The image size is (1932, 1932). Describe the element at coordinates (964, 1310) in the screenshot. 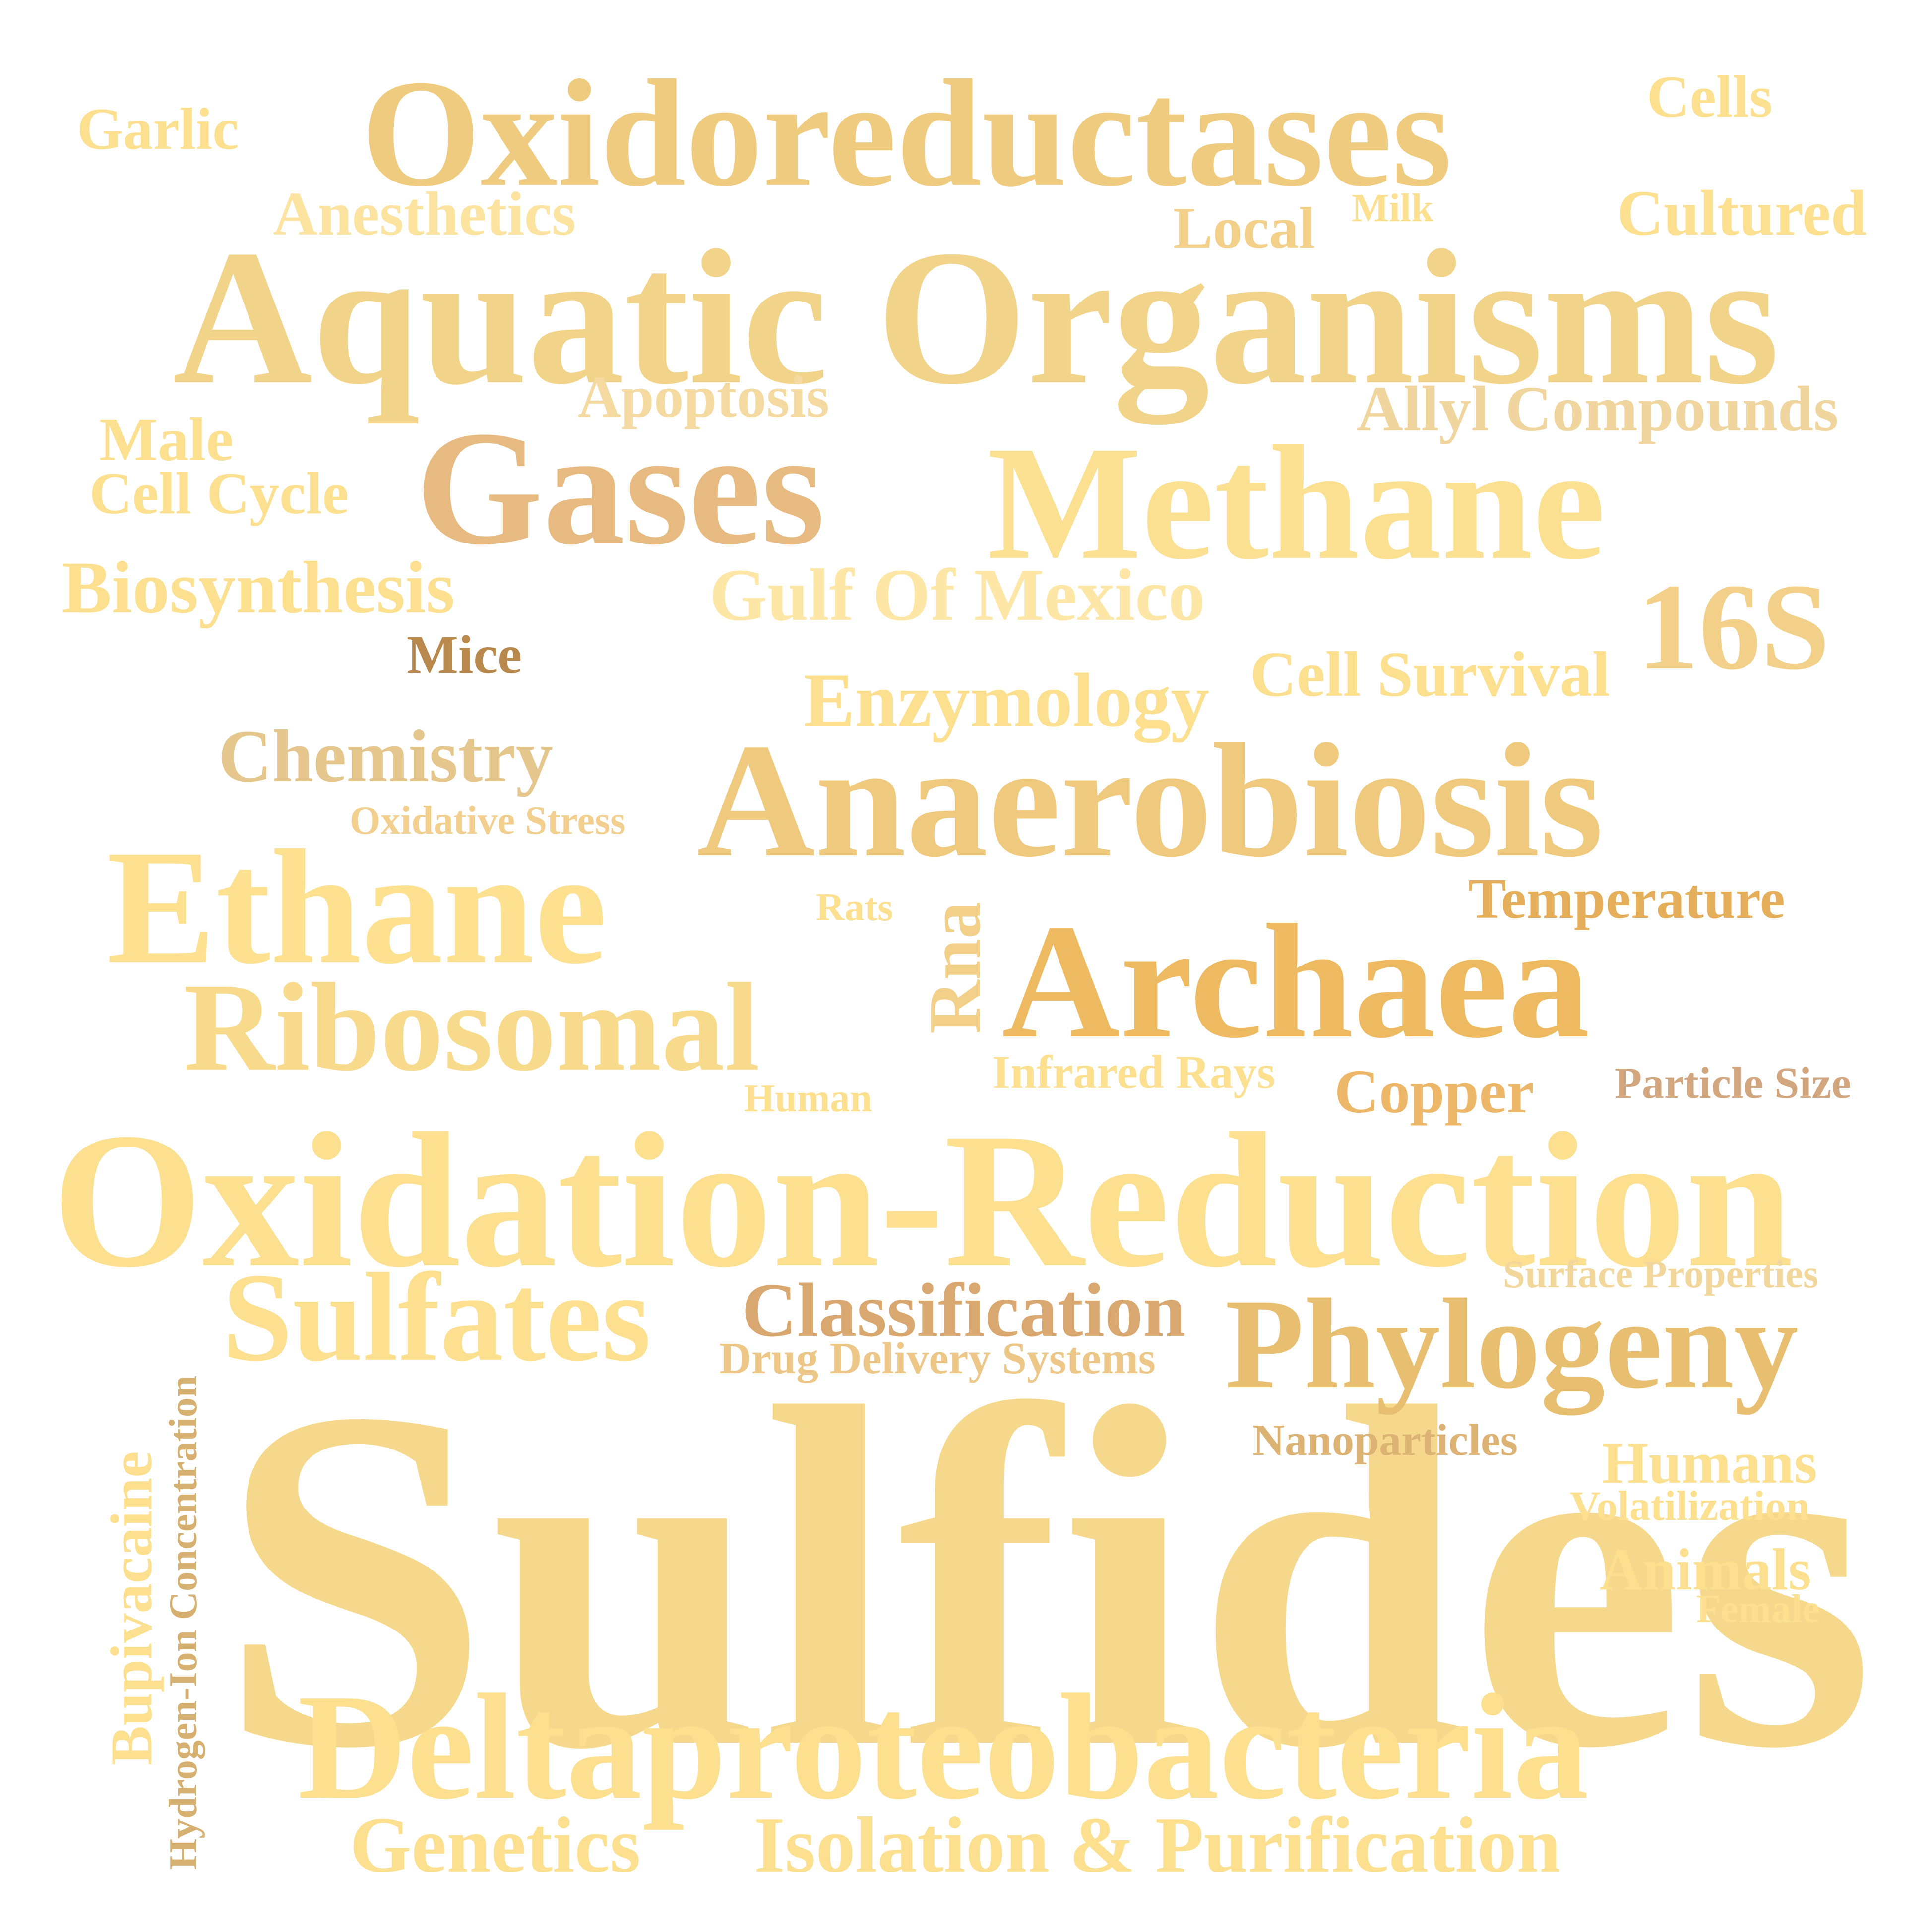

I see `word-classification: Classification` at that location.